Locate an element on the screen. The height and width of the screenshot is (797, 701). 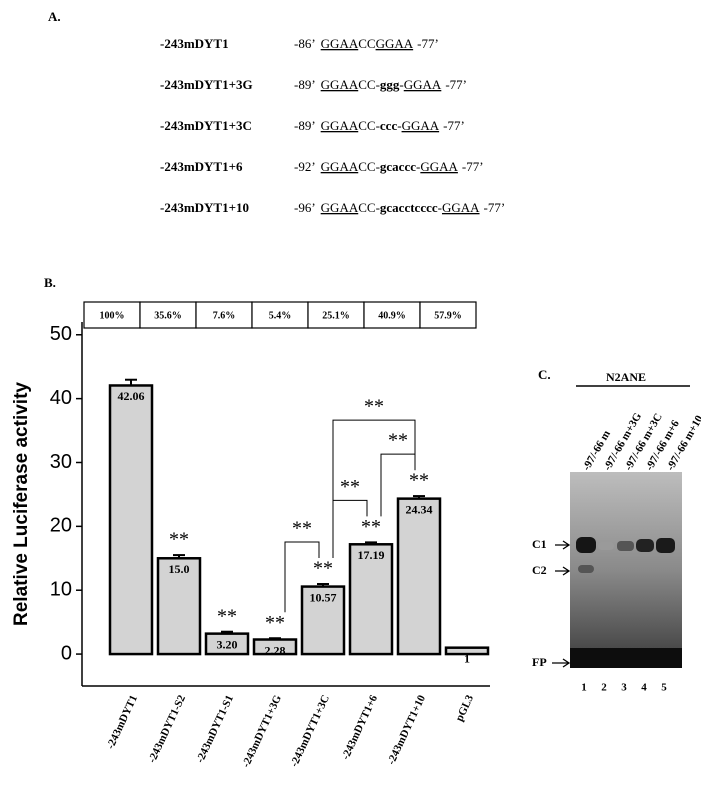
y-tick-label: 40 is located at coordinates (61, 398).